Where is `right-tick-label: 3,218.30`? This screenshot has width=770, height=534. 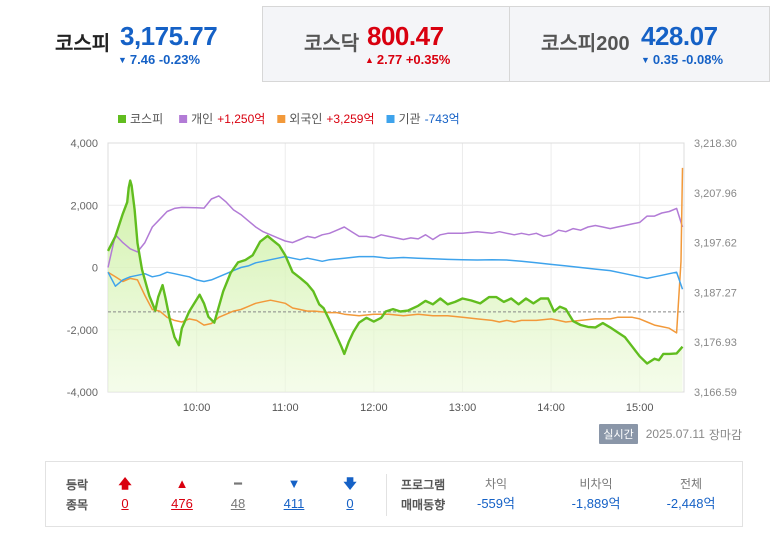 right-tick-label: 3,218.30 is located at coordinates (715, 144).